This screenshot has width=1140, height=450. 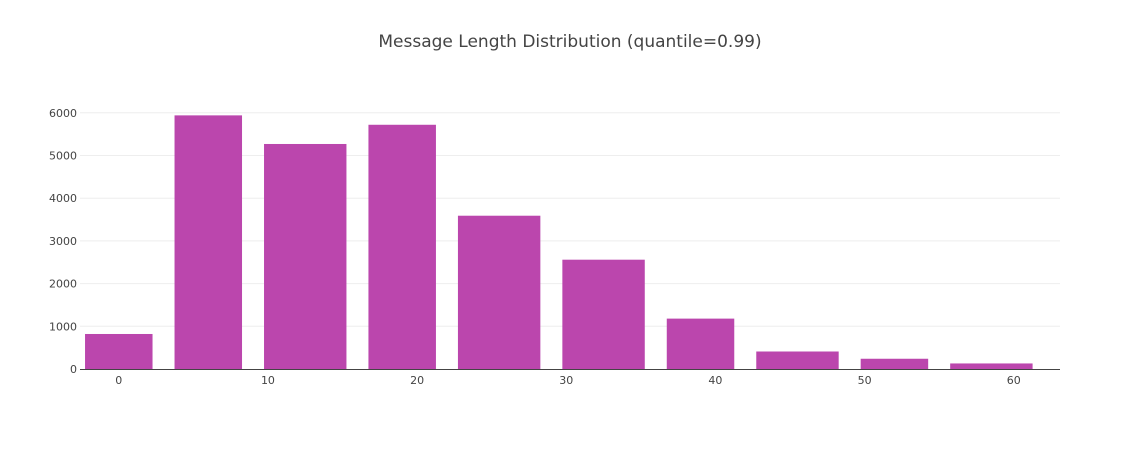 I want to click on y-tick-labels: 0 1000 2000 3000 4000 5000 6000, so click(x=63, y=241).